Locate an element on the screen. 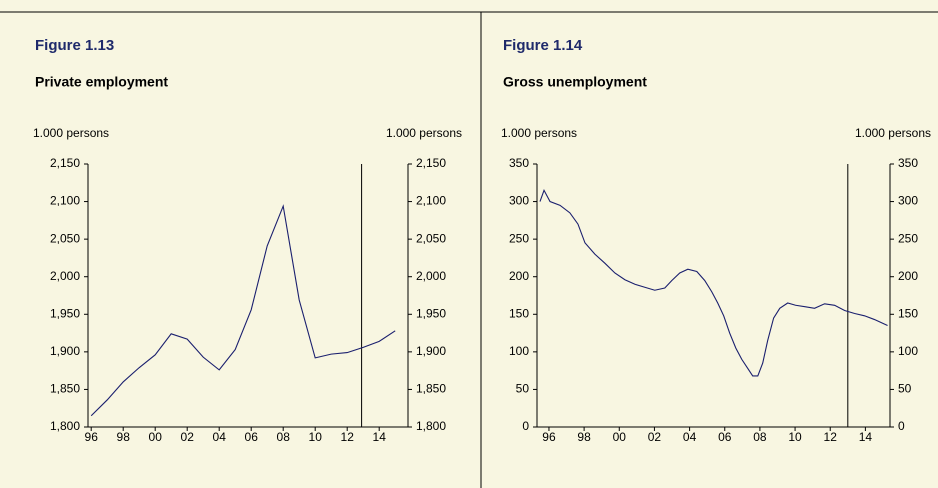  y-tick-label: 100 is located at coordinates (519, 351).